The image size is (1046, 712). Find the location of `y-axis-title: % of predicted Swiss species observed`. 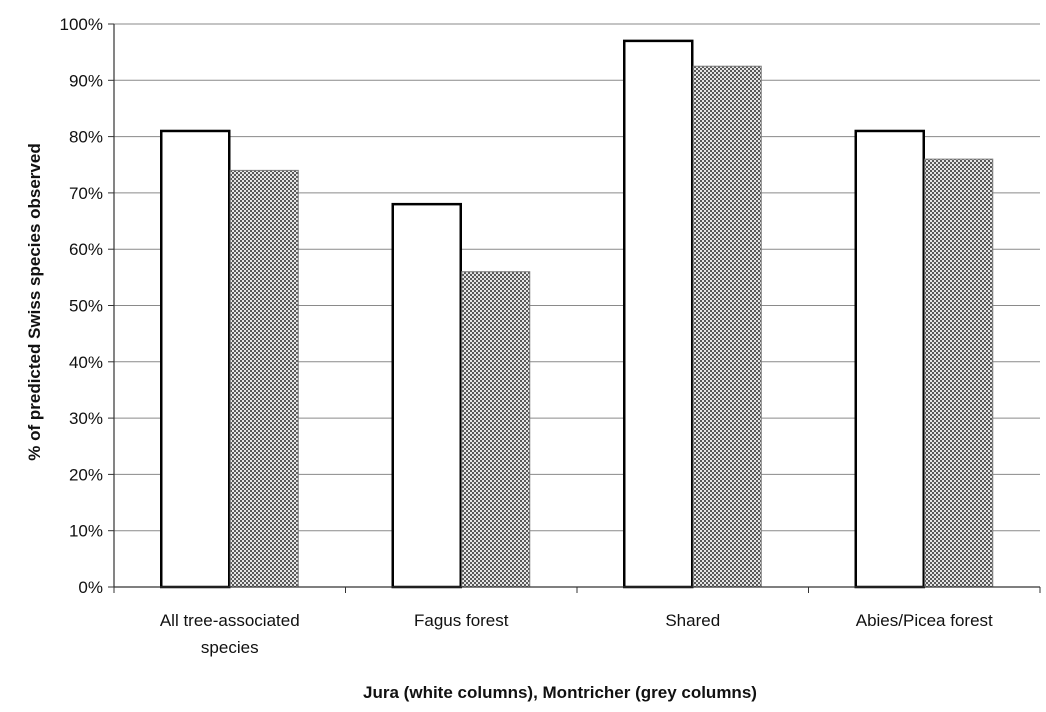

y-axis-title: % of predicted Swiss species observed is located at coordinates (34, 301).